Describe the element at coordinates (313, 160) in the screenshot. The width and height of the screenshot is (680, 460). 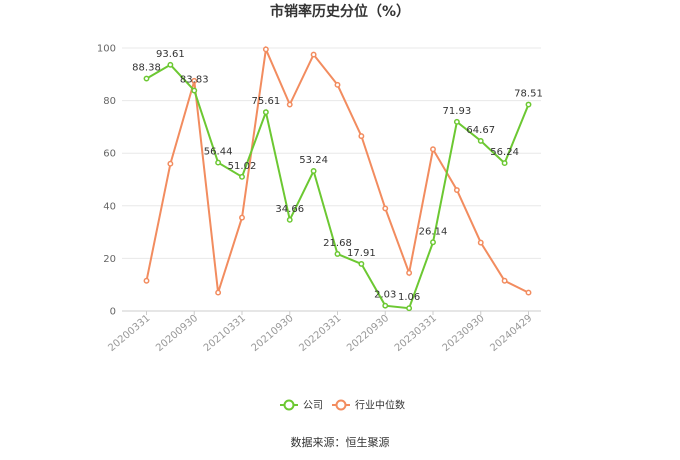
I see `data-label: 53.24` at that location.